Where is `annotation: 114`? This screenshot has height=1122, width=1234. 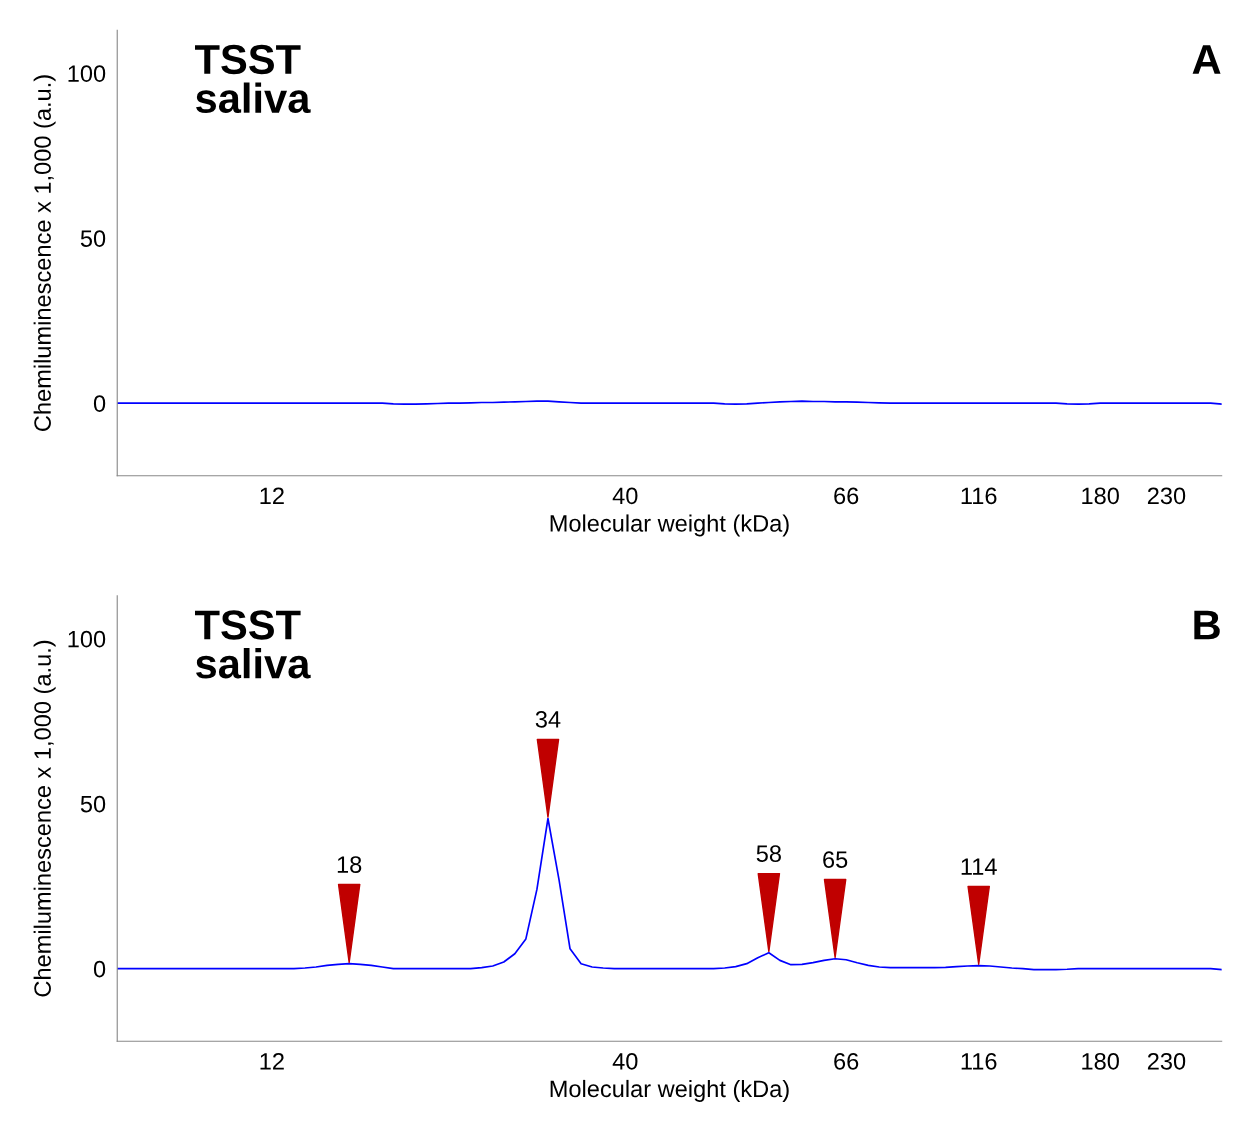
annotation: 114 is located at coordinates (979, 866).